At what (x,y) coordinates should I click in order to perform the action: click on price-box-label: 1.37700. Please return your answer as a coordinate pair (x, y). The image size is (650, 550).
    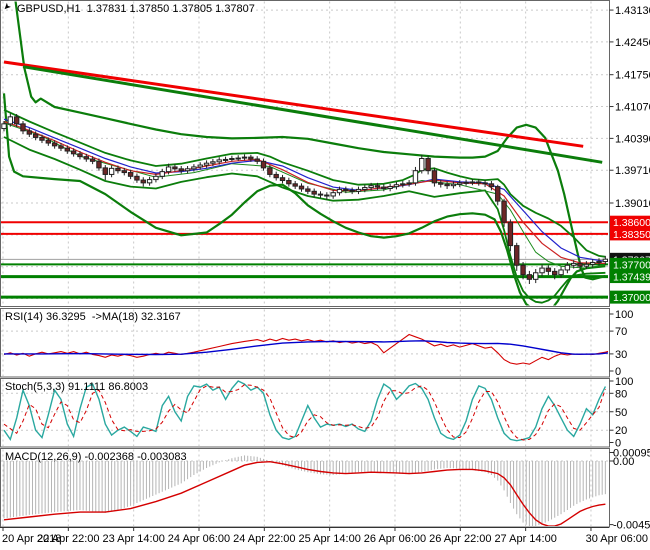
    Looking at the image, I should click on (631, 265).